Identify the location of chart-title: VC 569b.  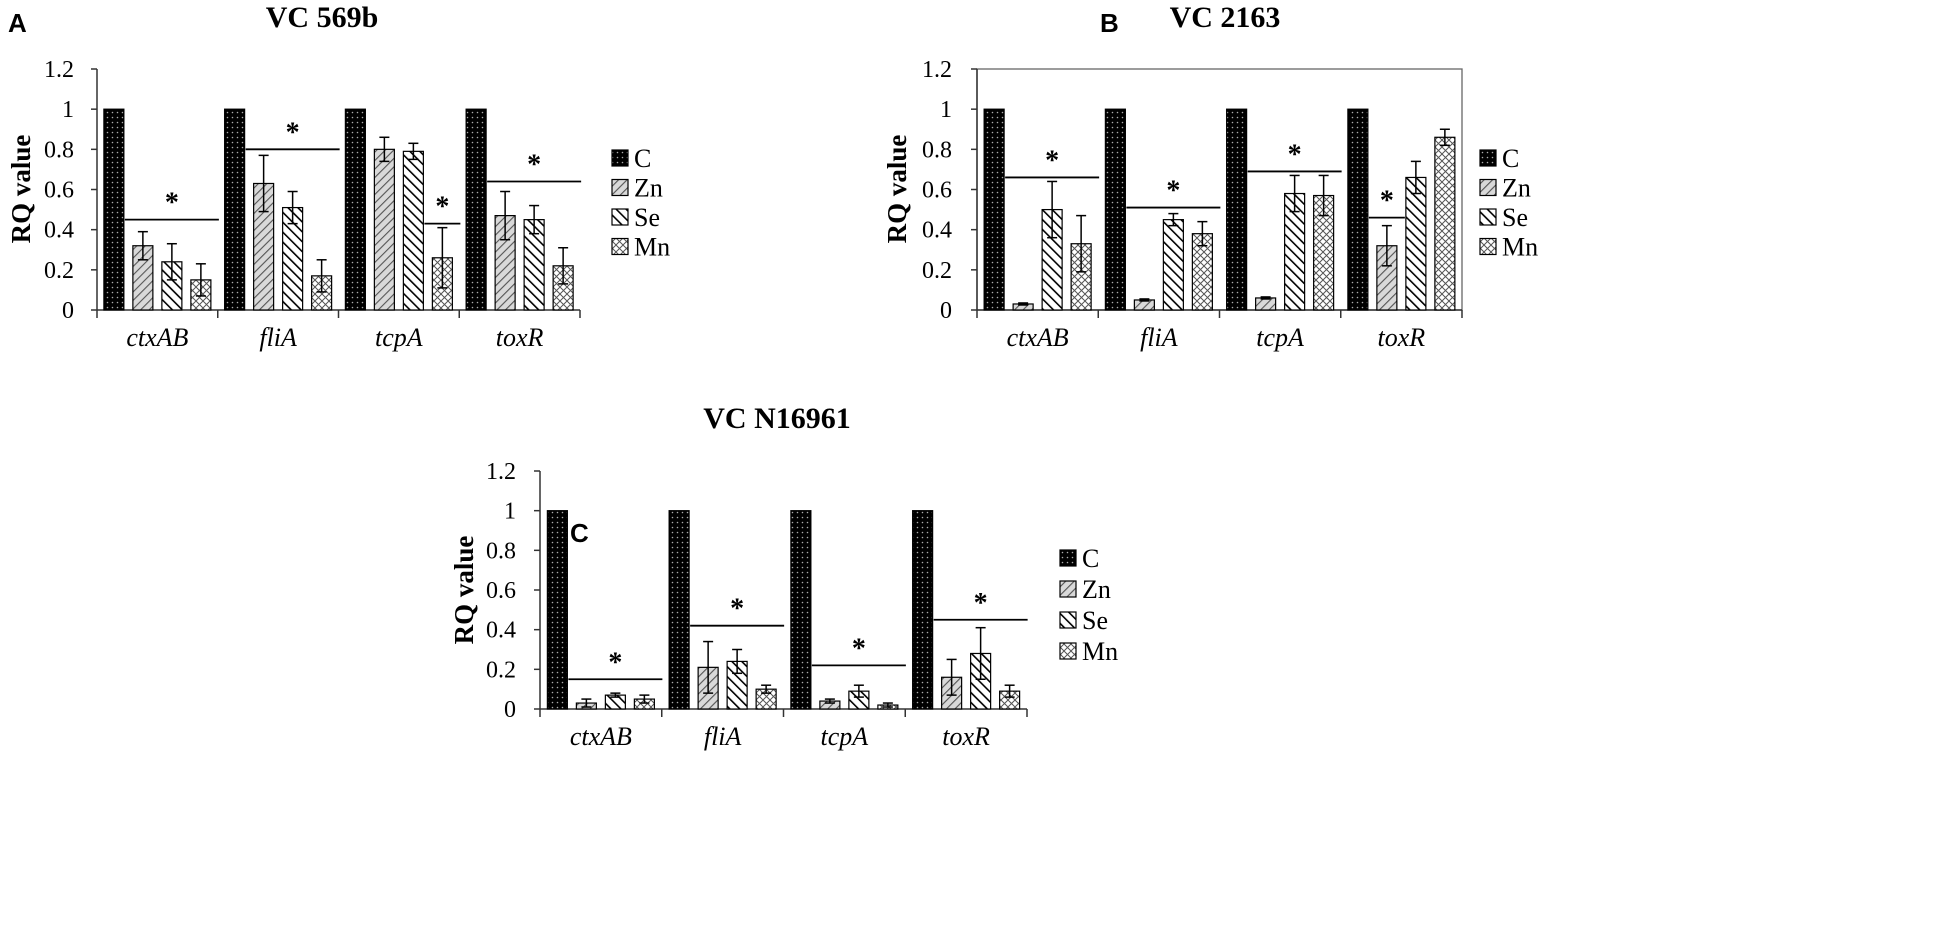
(322, 17).